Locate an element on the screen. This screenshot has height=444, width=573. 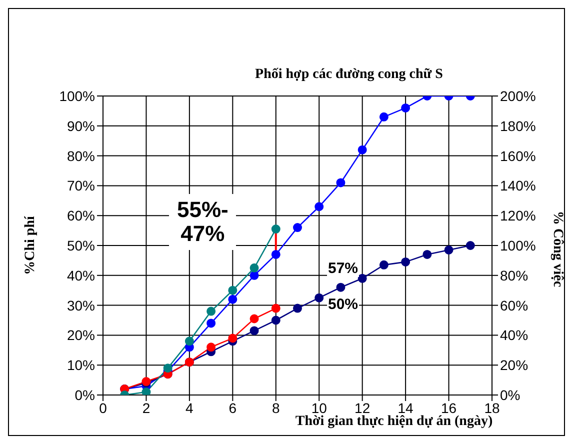
y2-axis-title: % Công việc is located at coordinates (557, 249).